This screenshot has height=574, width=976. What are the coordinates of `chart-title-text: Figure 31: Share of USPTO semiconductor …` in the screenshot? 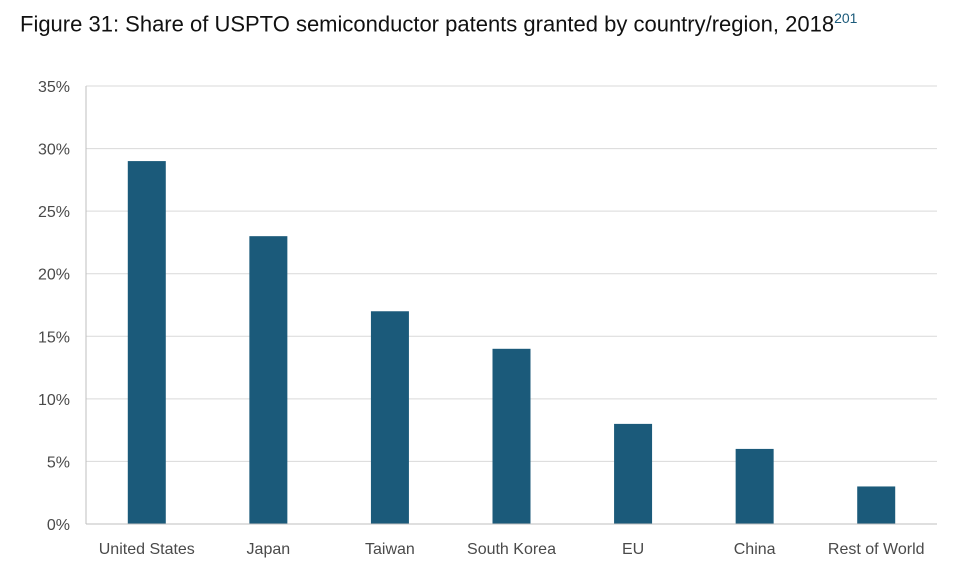 It's located at (427, 24).